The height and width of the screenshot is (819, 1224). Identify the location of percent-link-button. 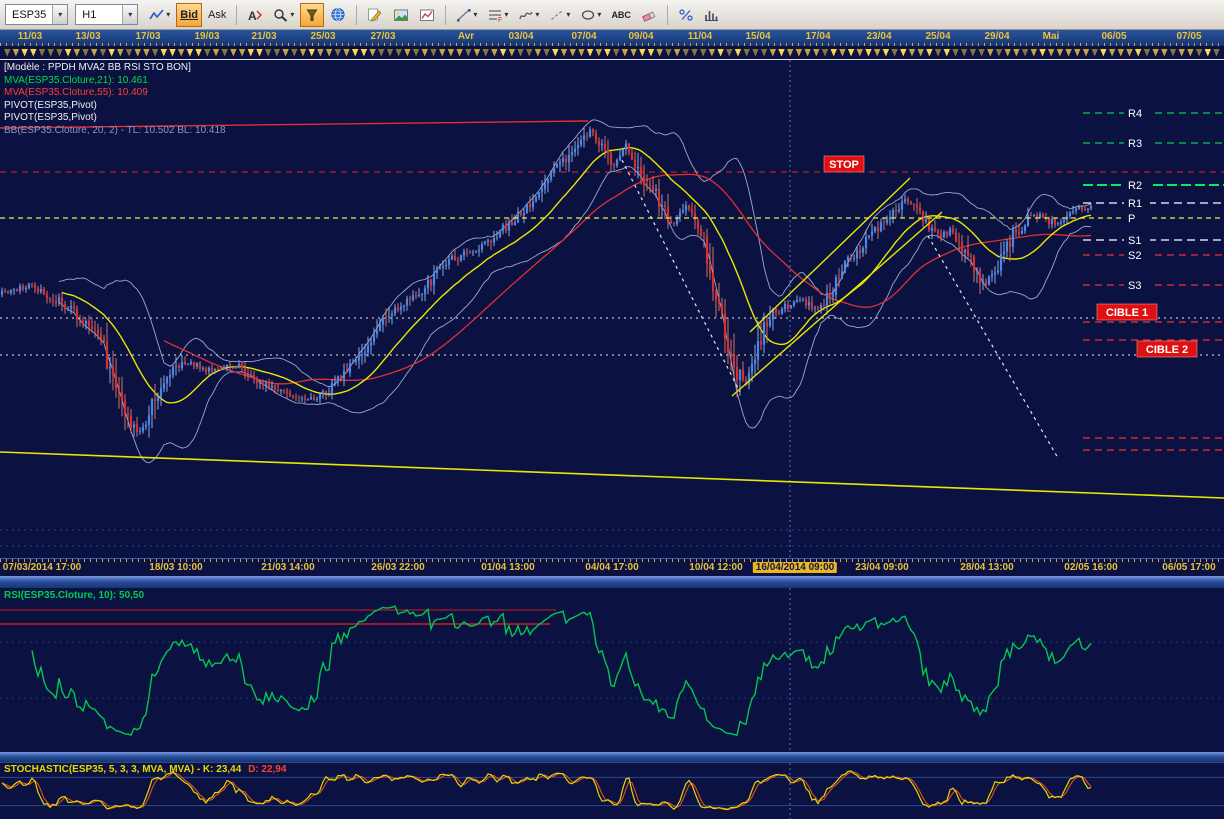
(686, 15).